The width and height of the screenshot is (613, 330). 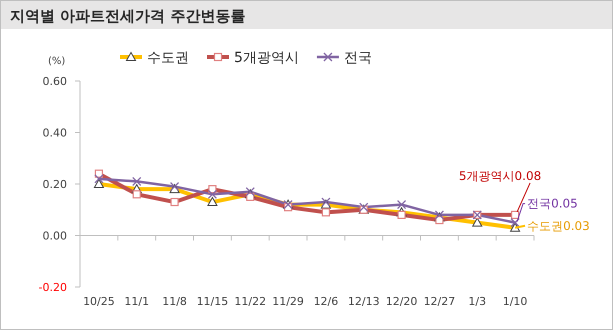 What do you see at coordinates (54, 133) in the screenshot?
I see `y-tick-label: 0.40` at bounding box center [54, 133].